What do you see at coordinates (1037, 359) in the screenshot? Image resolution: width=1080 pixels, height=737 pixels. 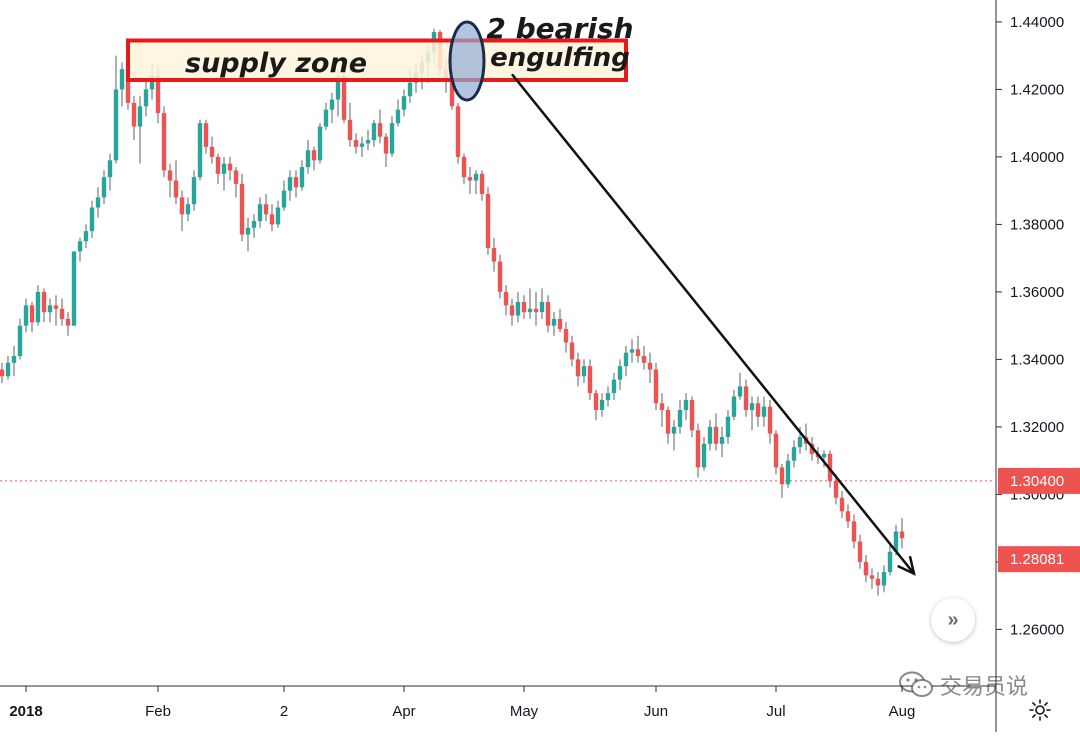 I see `y-tick-label: 1.34000` at bounding box center [1037, 359].